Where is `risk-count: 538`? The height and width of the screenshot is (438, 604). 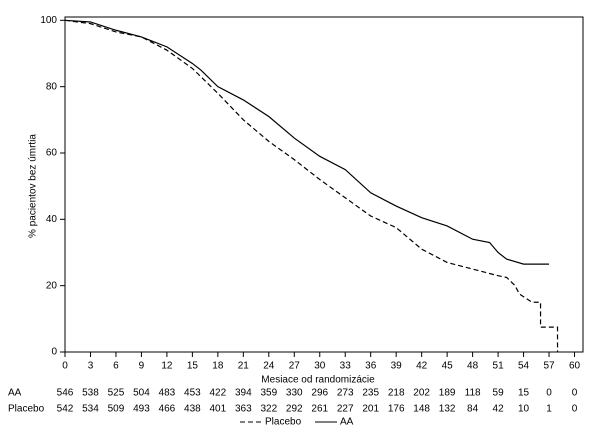 risk-count: 538 is located at coordinates (90, 393).